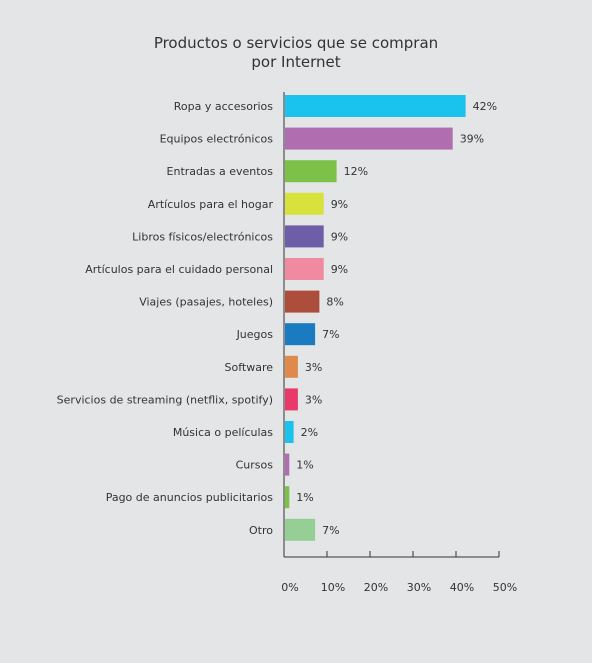  I want to click on x-tick-label: 0%, so click(289, 587).